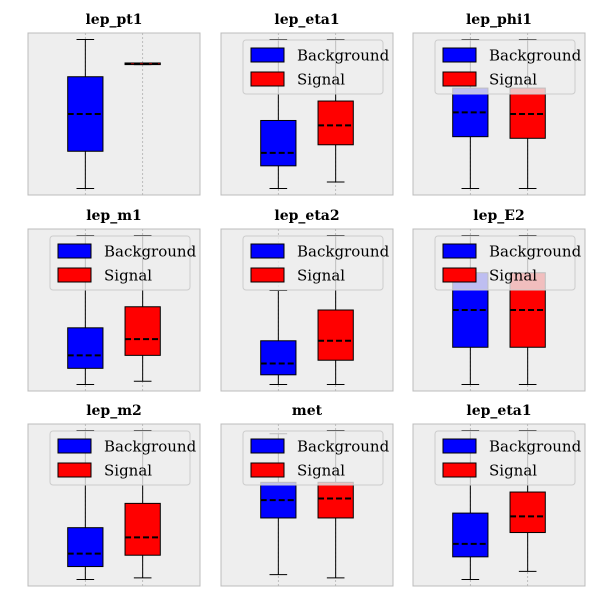 The height and width of the screenshot is (600, 600). Describe the element at coordinates (114, 411) in the screenshot. I see `panel-title: lep_m2` at that location.